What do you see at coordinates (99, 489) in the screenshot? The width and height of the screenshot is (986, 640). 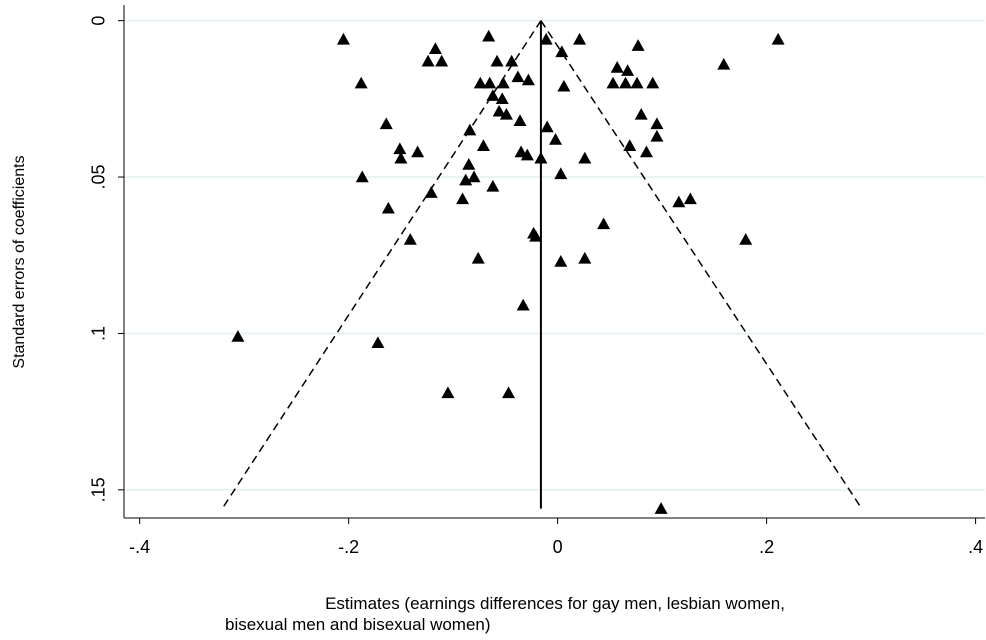 I see `y-tick-label: .15` at bounding box center [99, 489].